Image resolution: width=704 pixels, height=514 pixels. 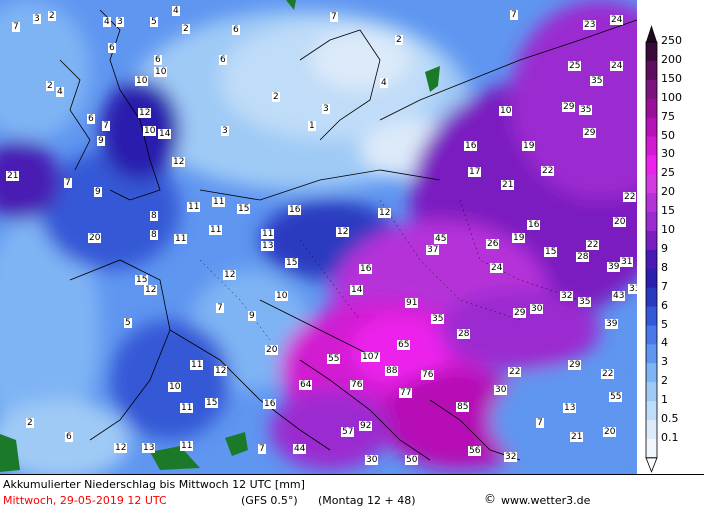 What do you see at coordinates (367, 500) in the screenshot?
I see `footer-run: (Montag 12 + 48)` at bounding box center [367, 500].